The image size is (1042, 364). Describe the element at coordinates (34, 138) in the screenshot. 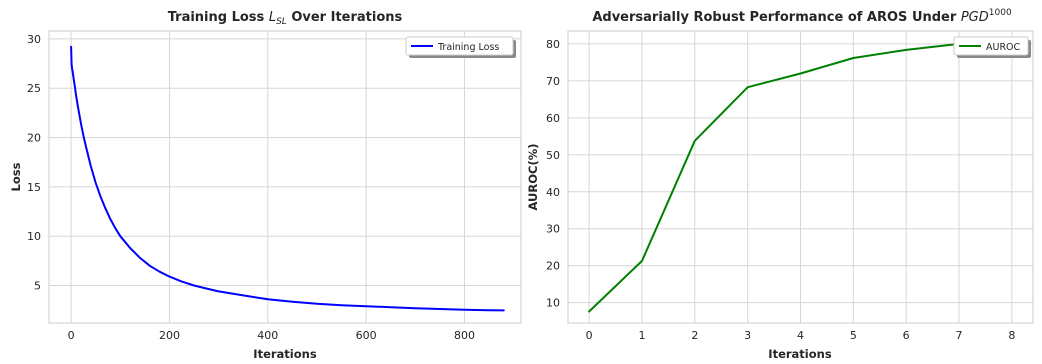

I see `loss-y-tick-label: 20` at that location.